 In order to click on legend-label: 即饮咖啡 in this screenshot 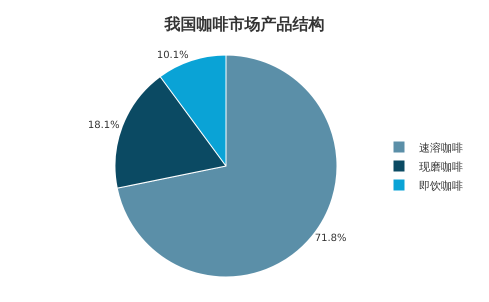, I will do `click(441, 185)`.